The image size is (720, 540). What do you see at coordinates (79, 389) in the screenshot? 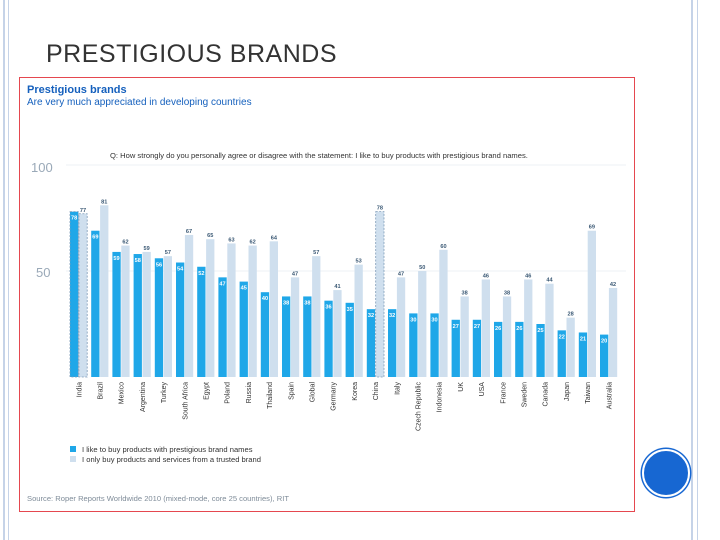
I see `category-label: India` at bounding box center [79, 389].